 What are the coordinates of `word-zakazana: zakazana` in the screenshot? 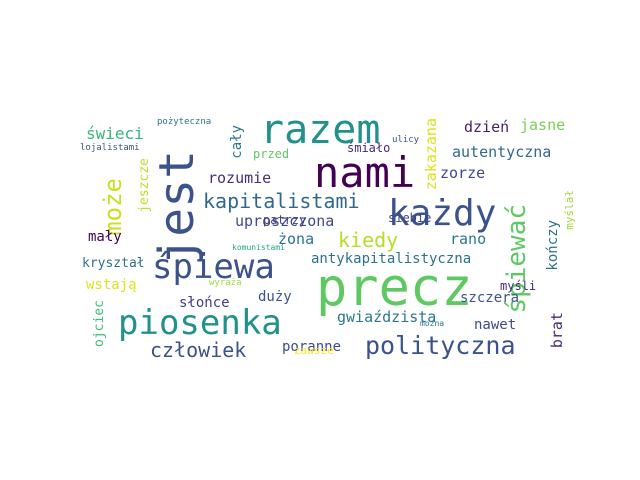 It's located at (431, 154).